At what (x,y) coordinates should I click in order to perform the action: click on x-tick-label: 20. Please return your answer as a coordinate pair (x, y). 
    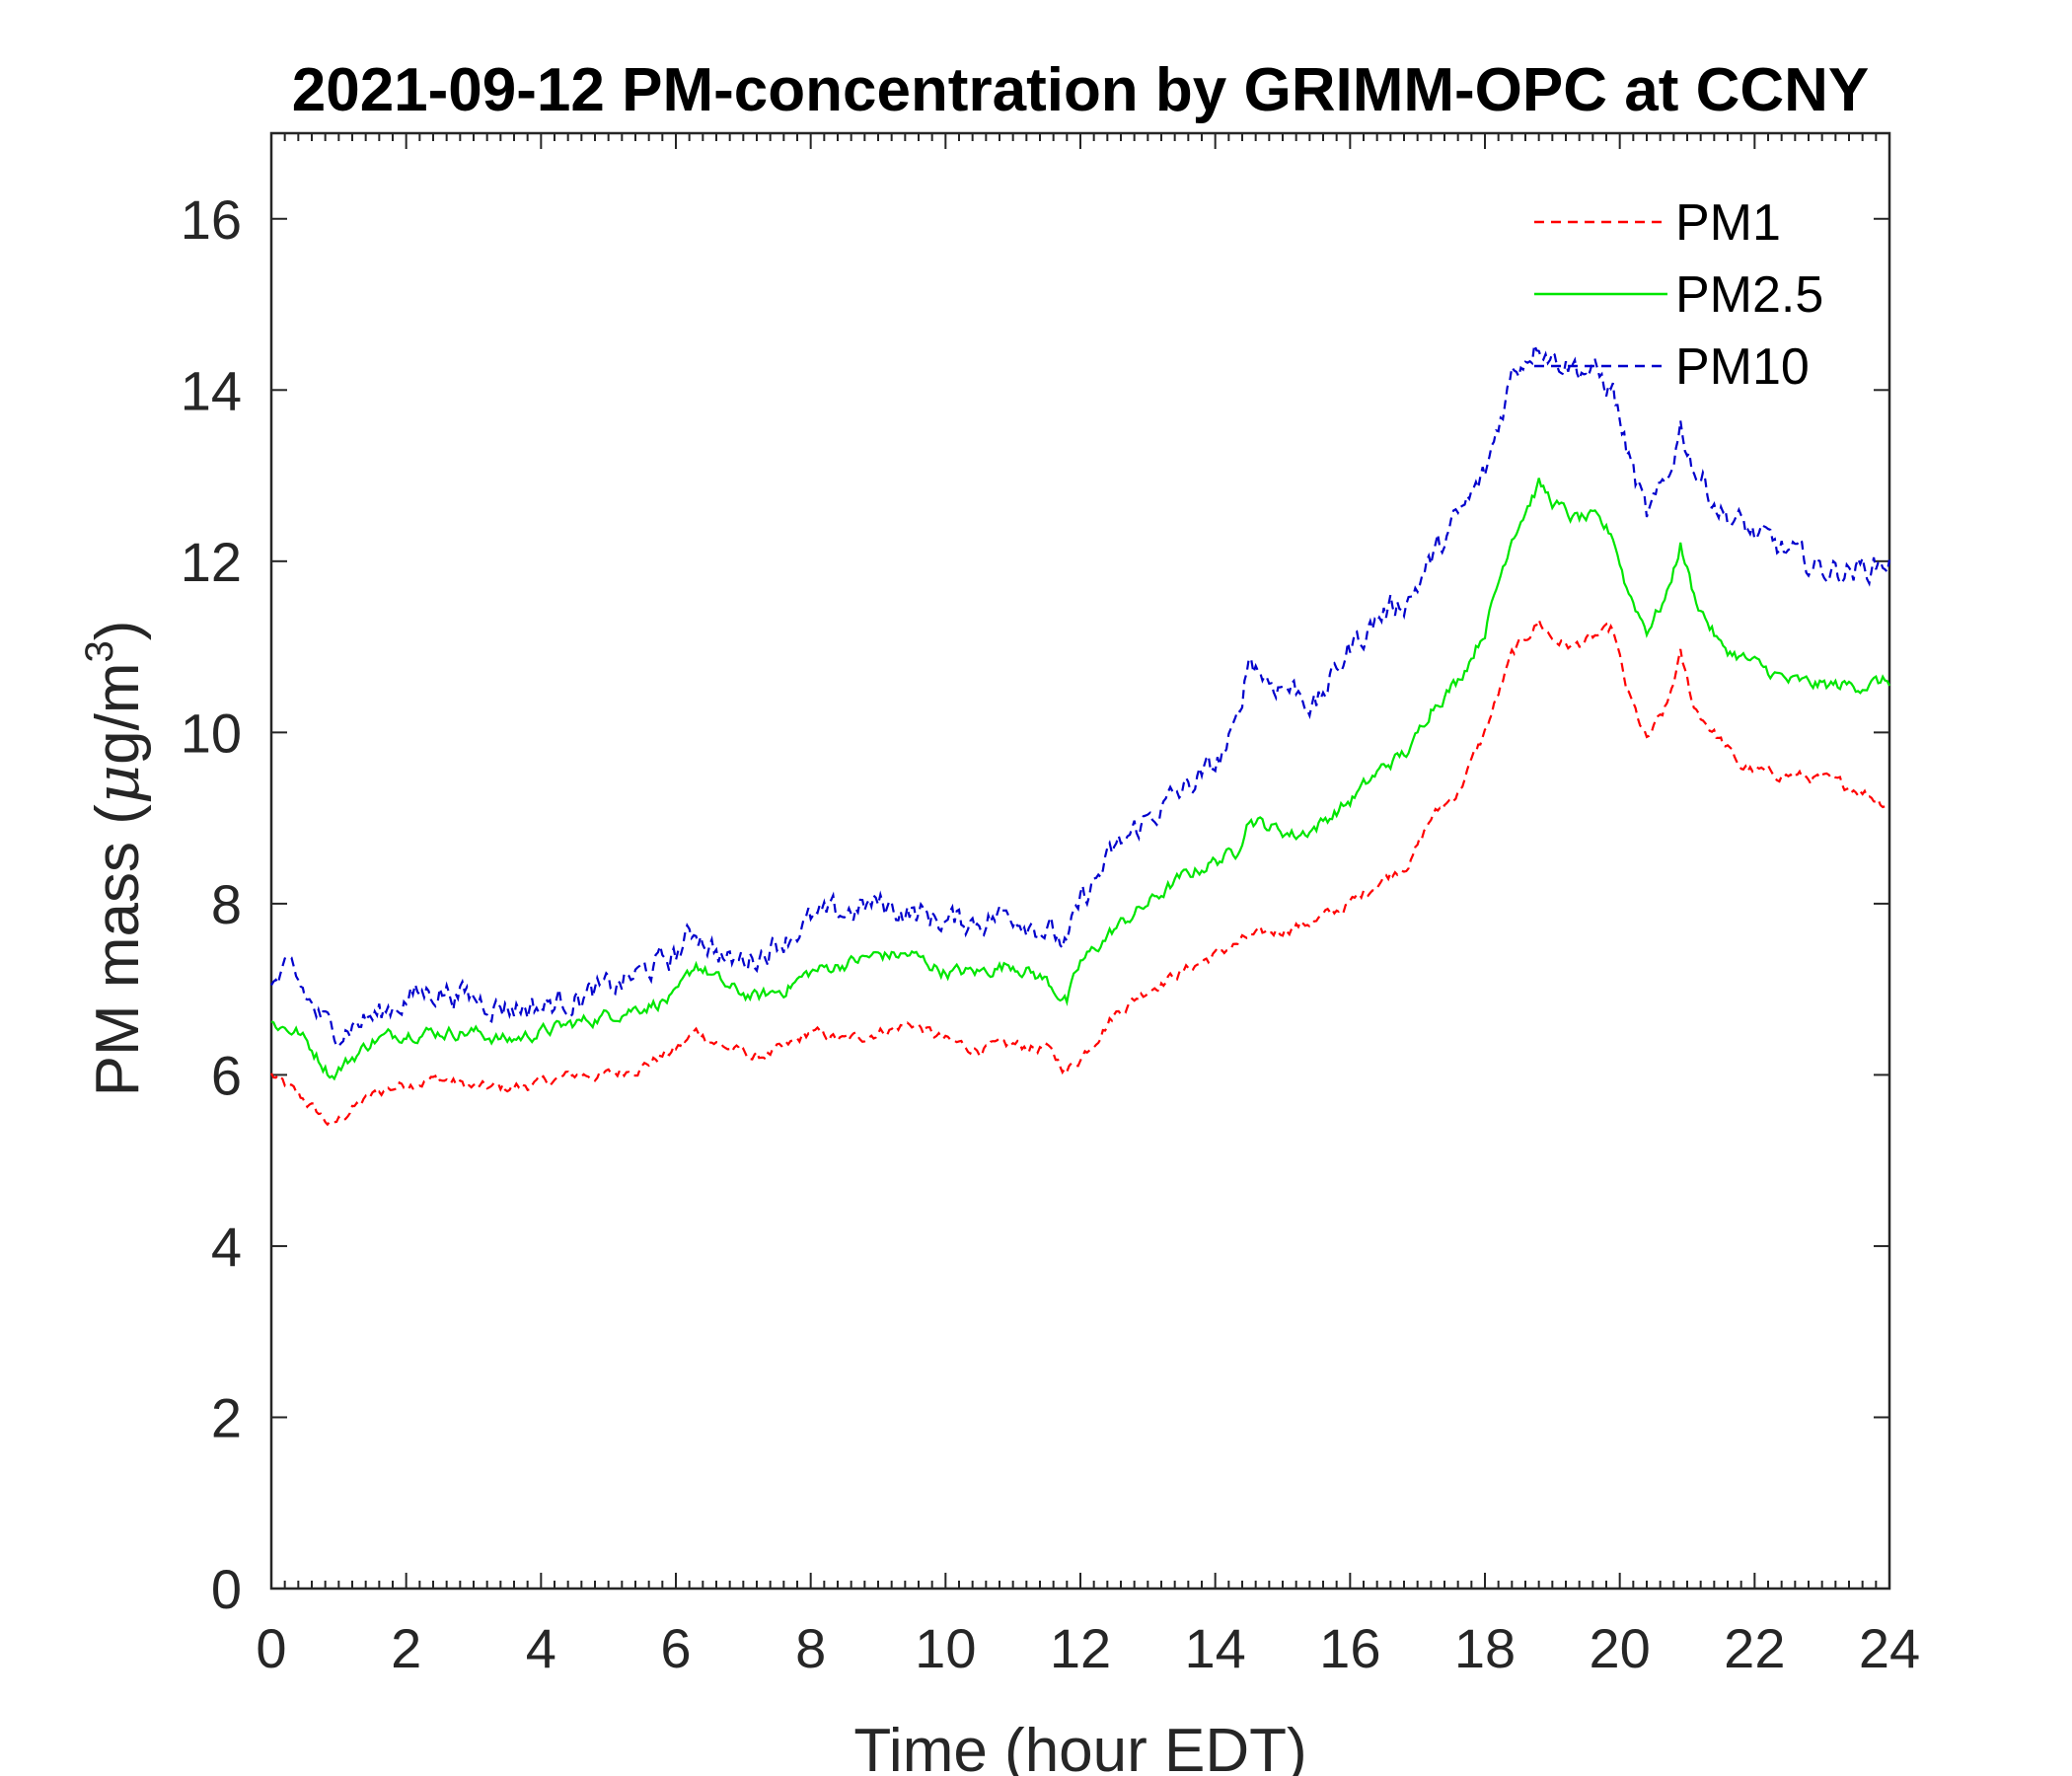
    Looking at the image, I should click on (1621, 1648).